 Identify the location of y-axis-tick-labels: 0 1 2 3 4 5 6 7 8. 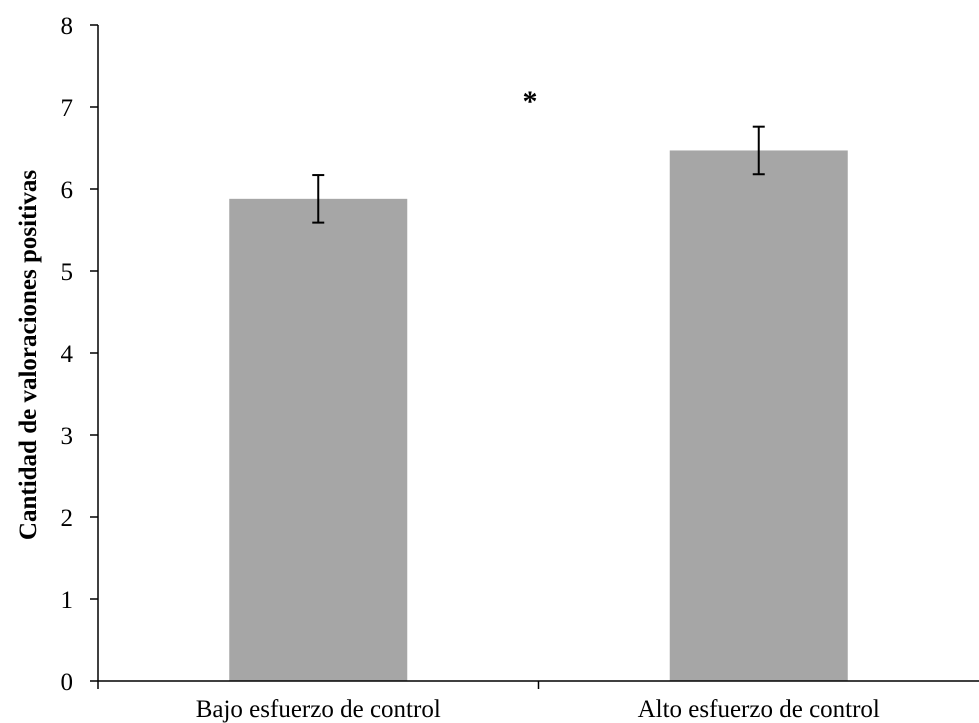
(67, 354).